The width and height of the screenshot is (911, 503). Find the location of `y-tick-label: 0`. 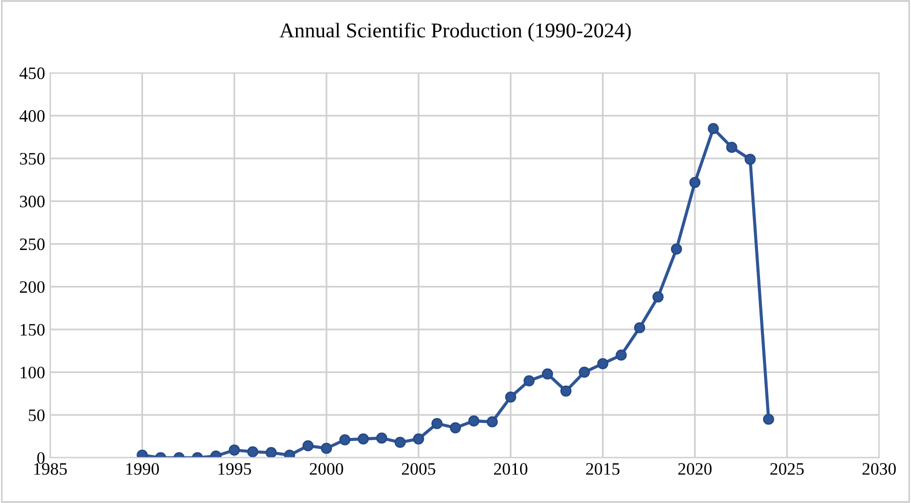

y-tick-label: 0 is located at coordinates (41, 458).